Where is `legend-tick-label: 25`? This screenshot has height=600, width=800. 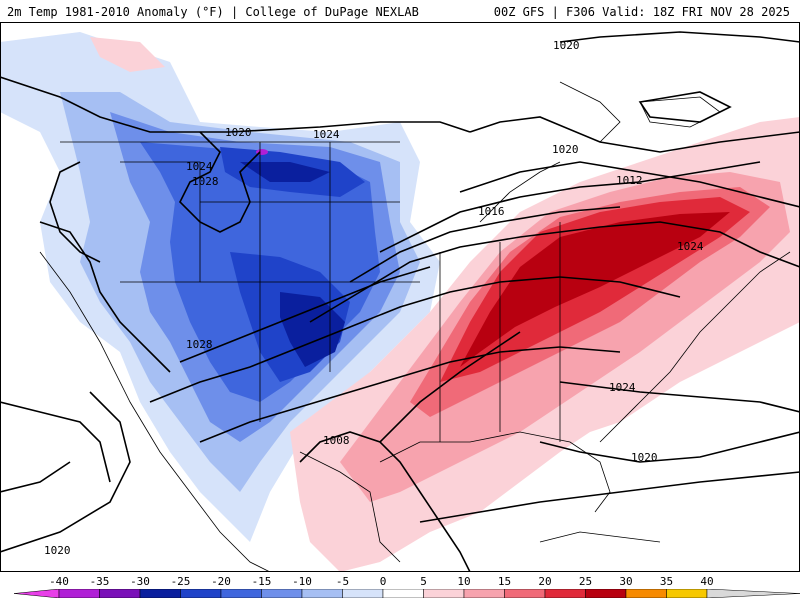 legend-tick-label: 25 is located at coordinates (585, 581).